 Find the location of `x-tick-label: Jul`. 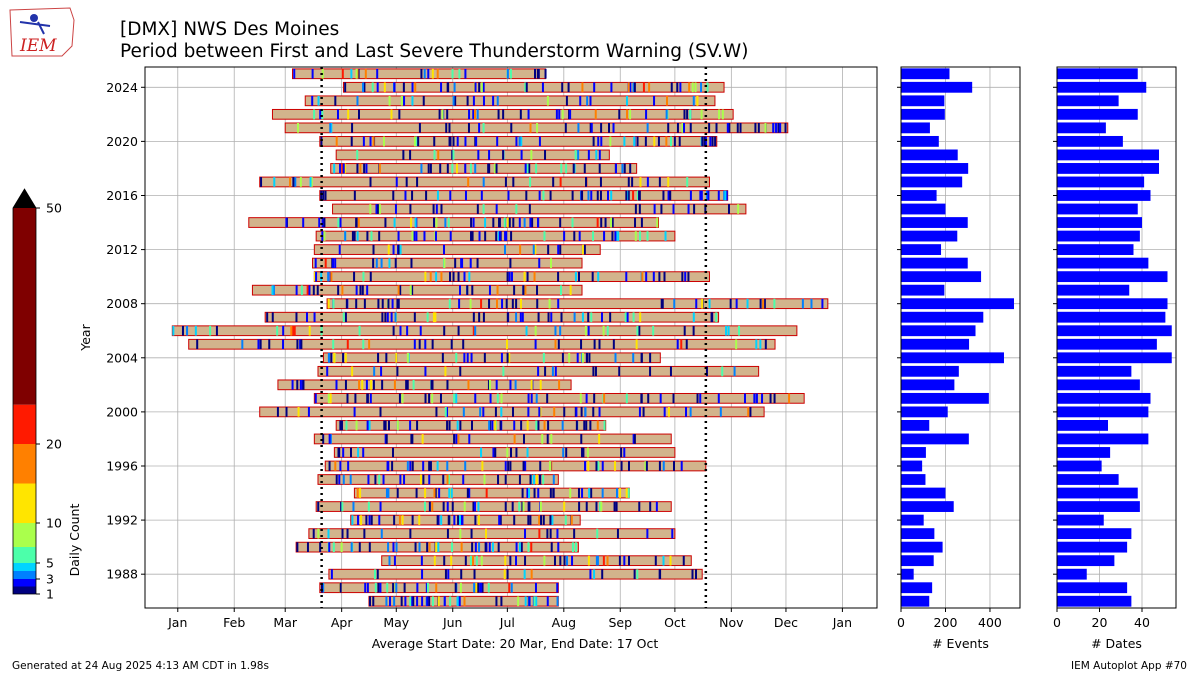

x-tick-label: Jul is located at coordinates (507, 622).